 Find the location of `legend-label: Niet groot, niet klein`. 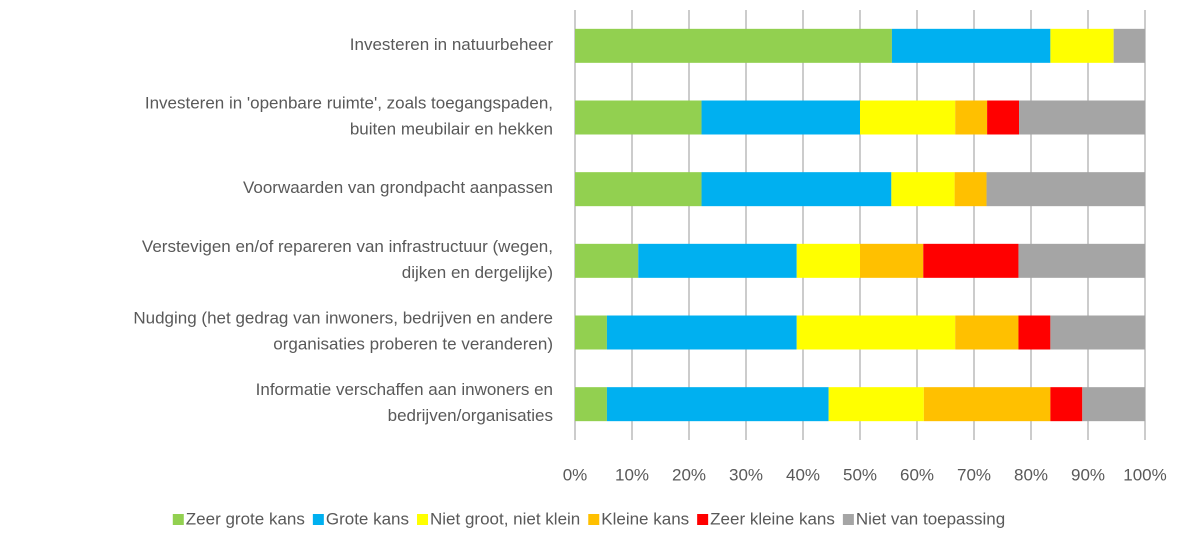

legend-label: Niet groot, niet klein is located at coordinates (505, 518).